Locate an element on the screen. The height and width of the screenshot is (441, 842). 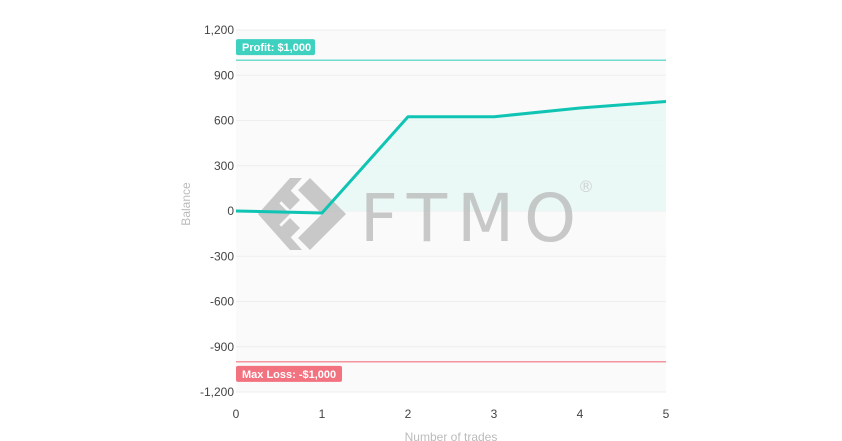
balance-series-line is located at coordinates (451, 157).